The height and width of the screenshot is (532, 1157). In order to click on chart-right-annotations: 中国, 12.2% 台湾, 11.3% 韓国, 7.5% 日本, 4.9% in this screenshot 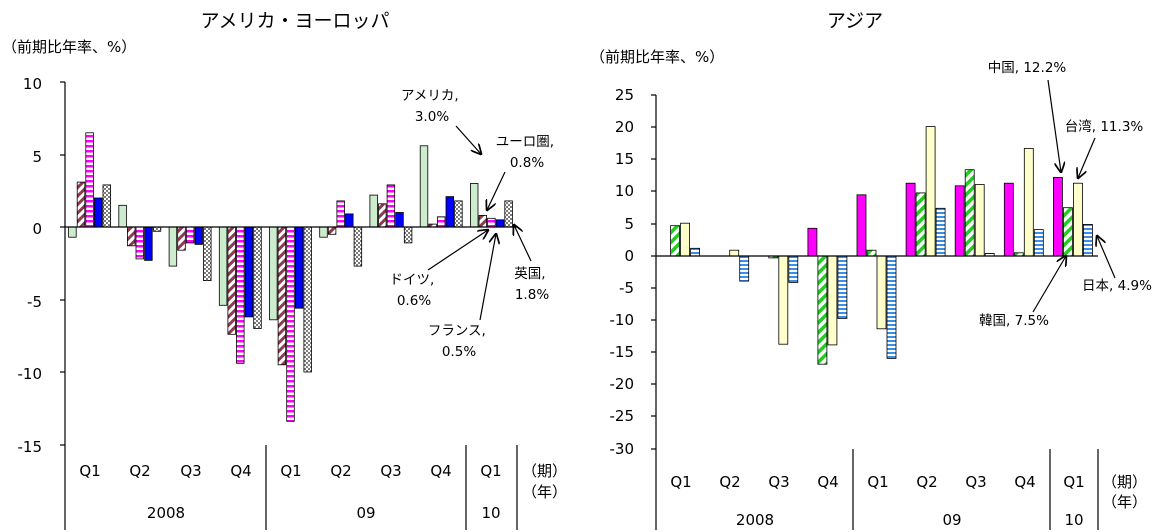, I will do `click(1065, 194)`.